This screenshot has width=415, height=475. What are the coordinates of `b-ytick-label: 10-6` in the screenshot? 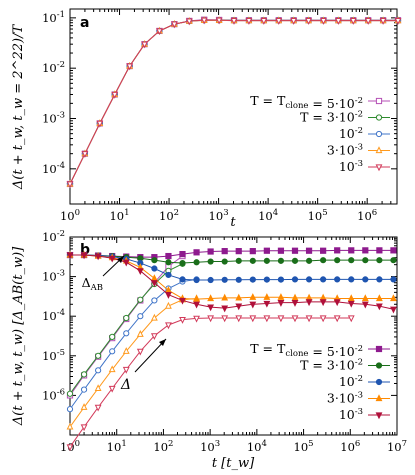 It's located at (53, 394).